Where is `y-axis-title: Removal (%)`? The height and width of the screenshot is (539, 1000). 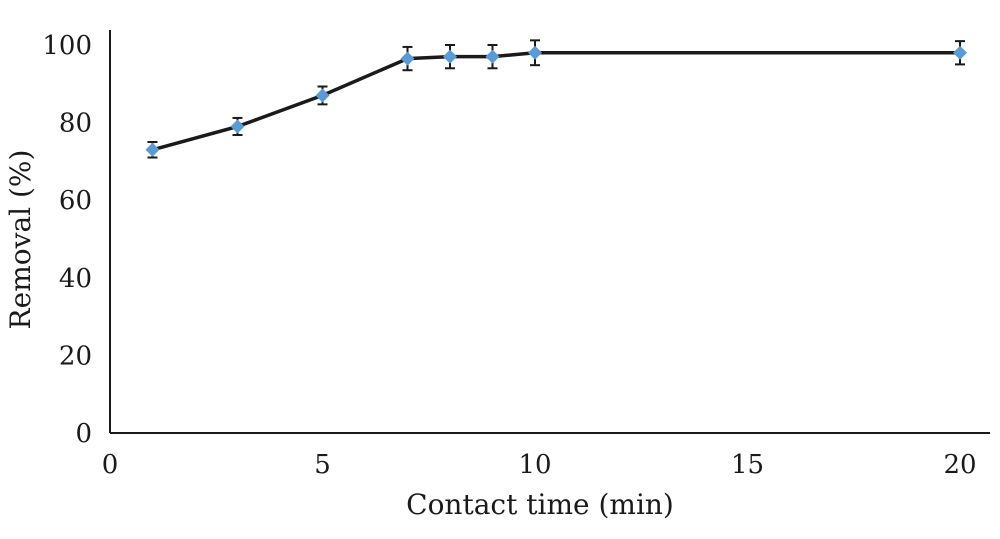
y-axis-title: Removal (%) is located at coordinates (20, 240).